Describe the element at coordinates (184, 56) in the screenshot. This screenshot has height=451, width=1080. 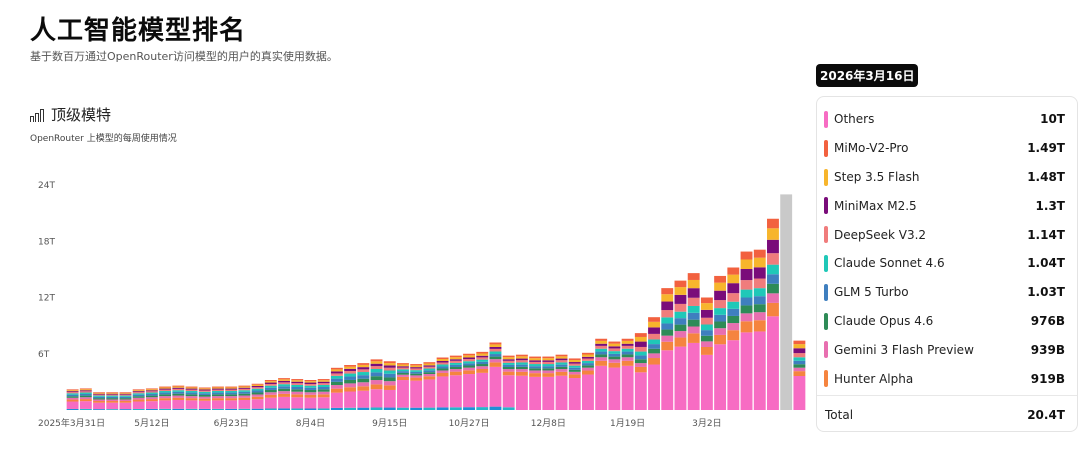
I see `page-subtitle: 基于数百万通过OpenRouter访问模型的用户的真实使用数据。` at that location.